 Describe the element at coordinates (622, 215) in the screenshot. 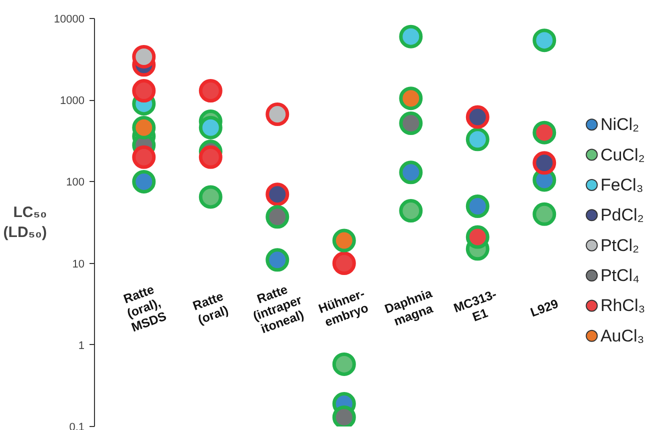

I see `legend-label: PdCl₂` at that location.